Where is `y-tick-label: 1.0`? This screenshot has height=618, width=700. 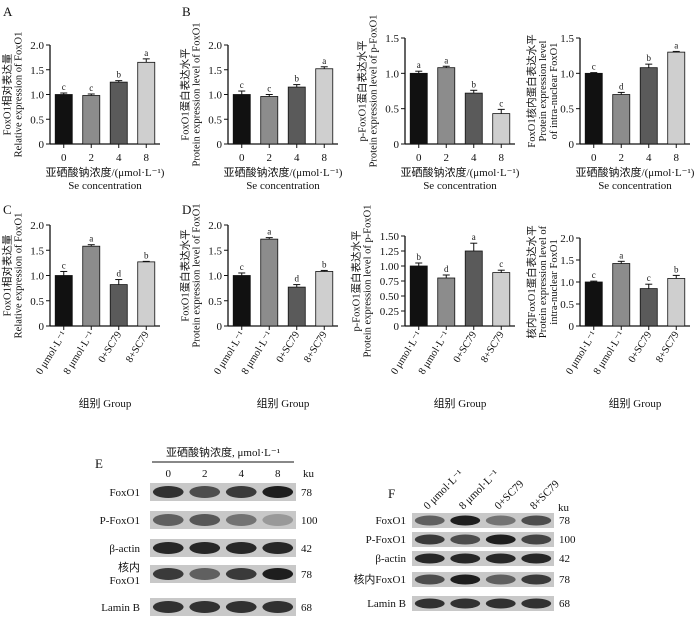 y-tick-label: 1.0 is located at coordinates (392, 74).